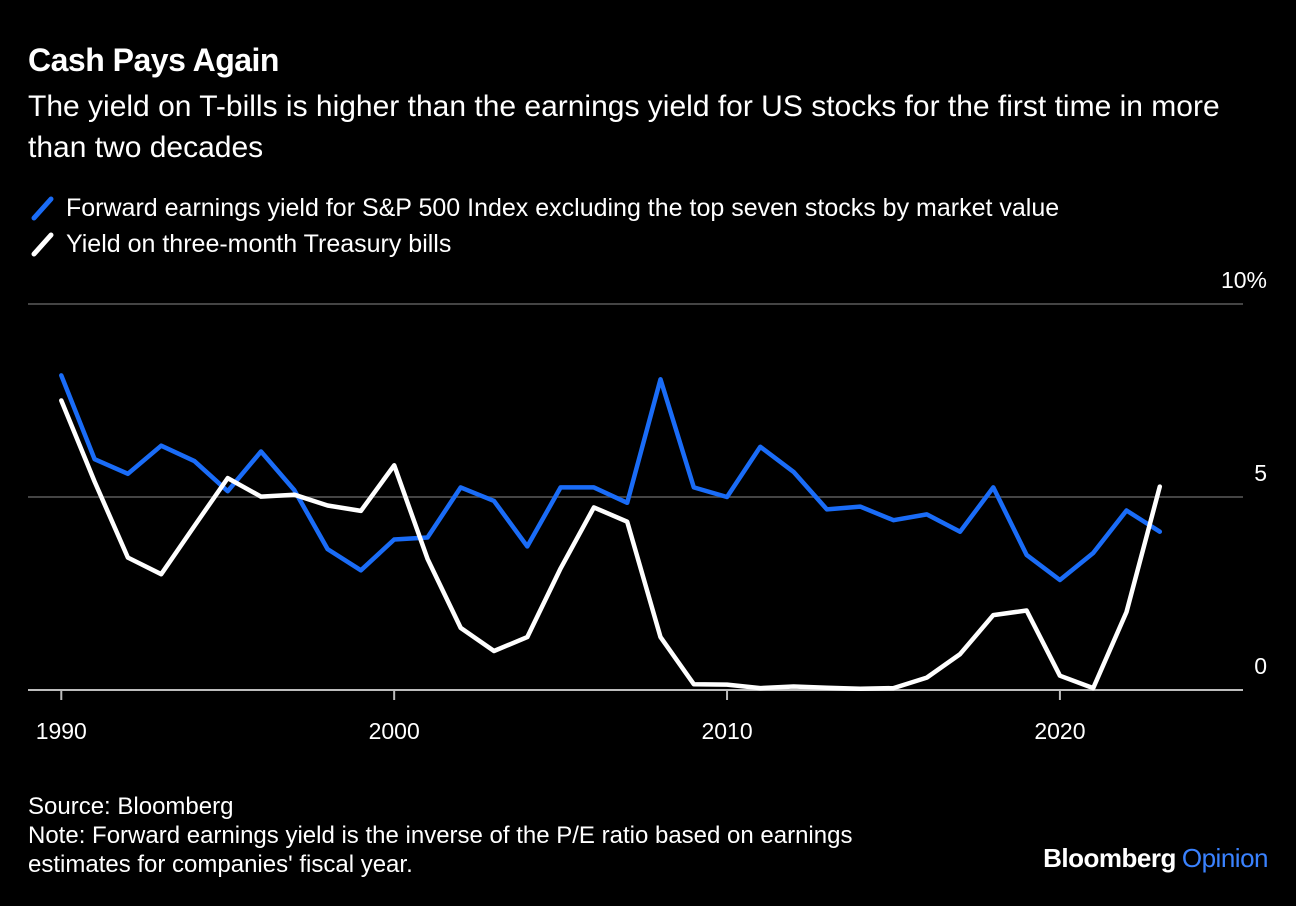 The height and width of the screenshot is (906, 1296). Describe the element at coordinates (220, 864) in the screenshot. I see `methodology-note-line-2: estimates for companies' fiscal year.` at that location.